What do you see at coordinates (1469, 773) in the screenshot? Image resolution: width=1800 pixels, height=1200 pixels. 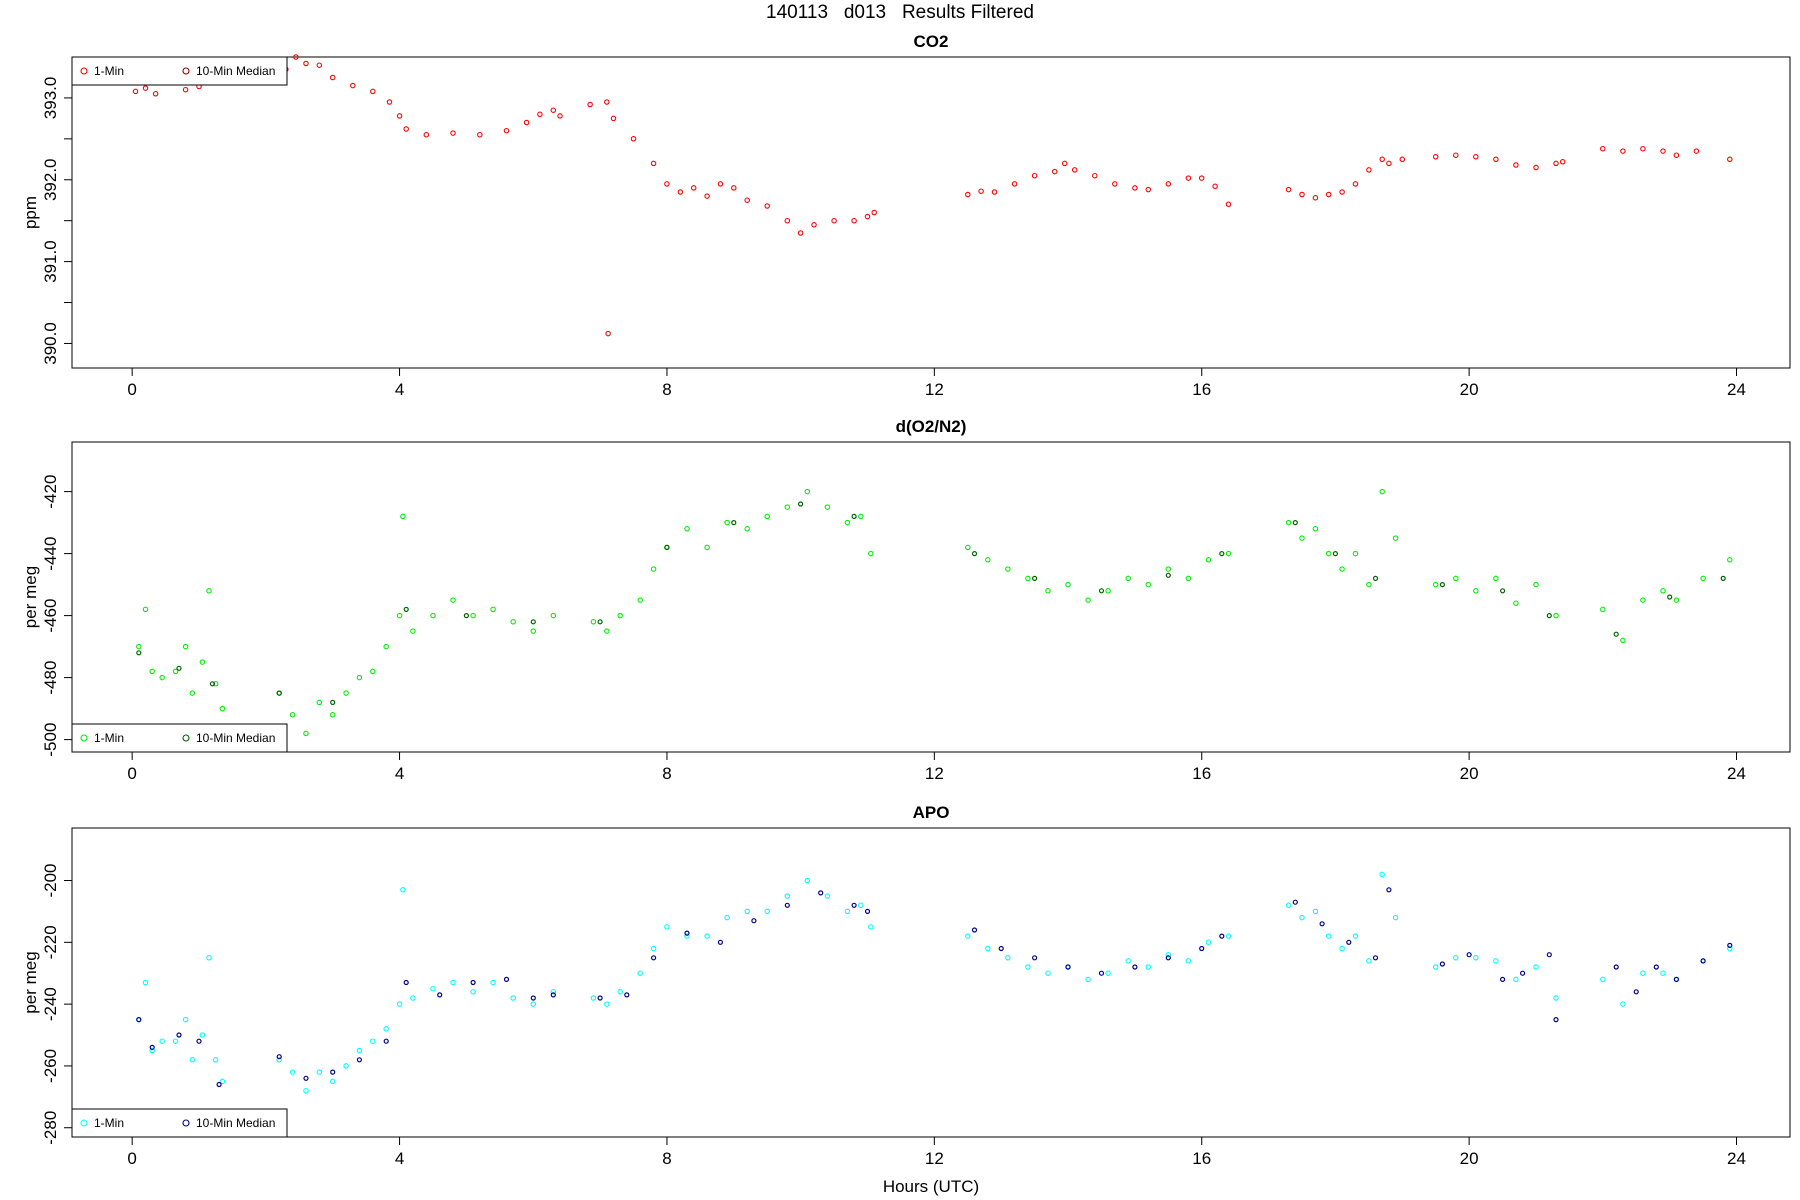 I see `x-tick-label-o2n2: 20` at bounding box center [1469, 773].